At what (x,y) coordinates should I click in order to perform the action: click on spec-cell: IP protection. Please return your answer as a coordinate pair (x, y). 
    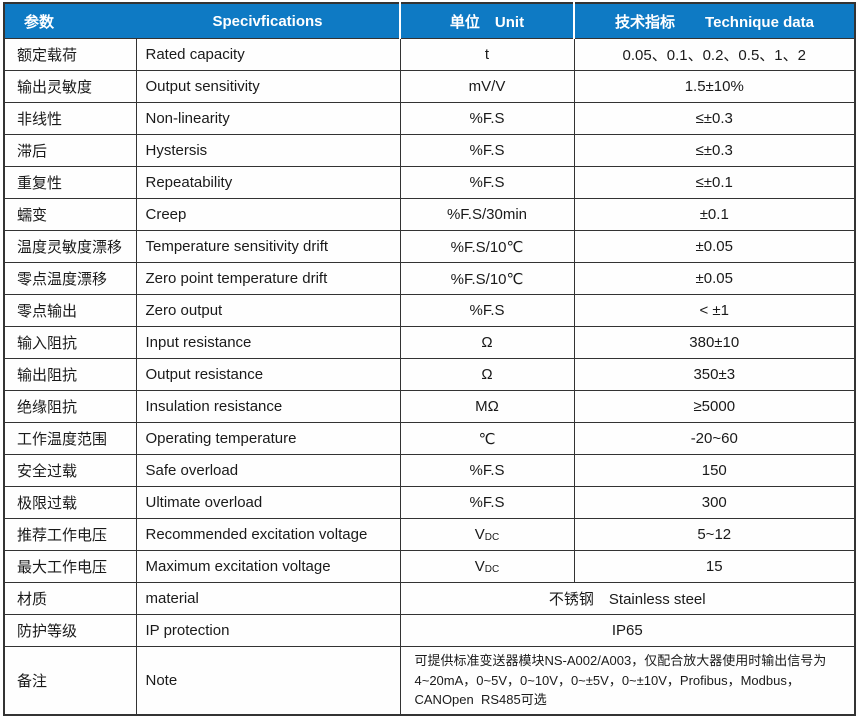
    Looking at the image, I should click on (268, 630).